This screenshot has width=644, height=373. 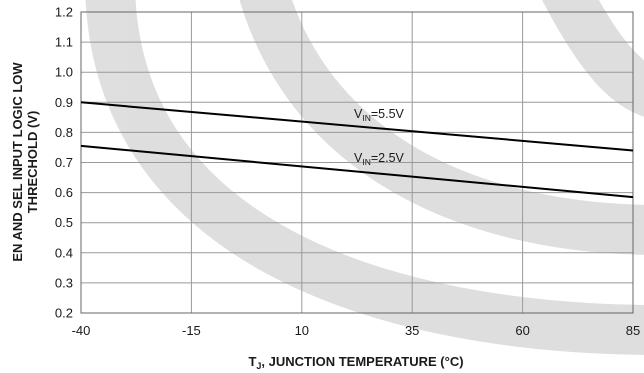 What do you see at coordinates (362, 361) in the screenshot?
I see `x-axis-title-rest: , JUNCTION TEMPERATURE (°C)` at bounding box center [362, 361].